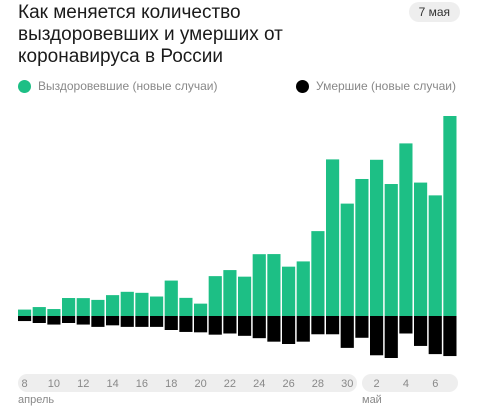 The height and width of the screenshot is (407, 480). What do you see at coordinates (230, 384) in the screenshot?
I see `x-tick-label: 22` at bounding box center [230, 384].